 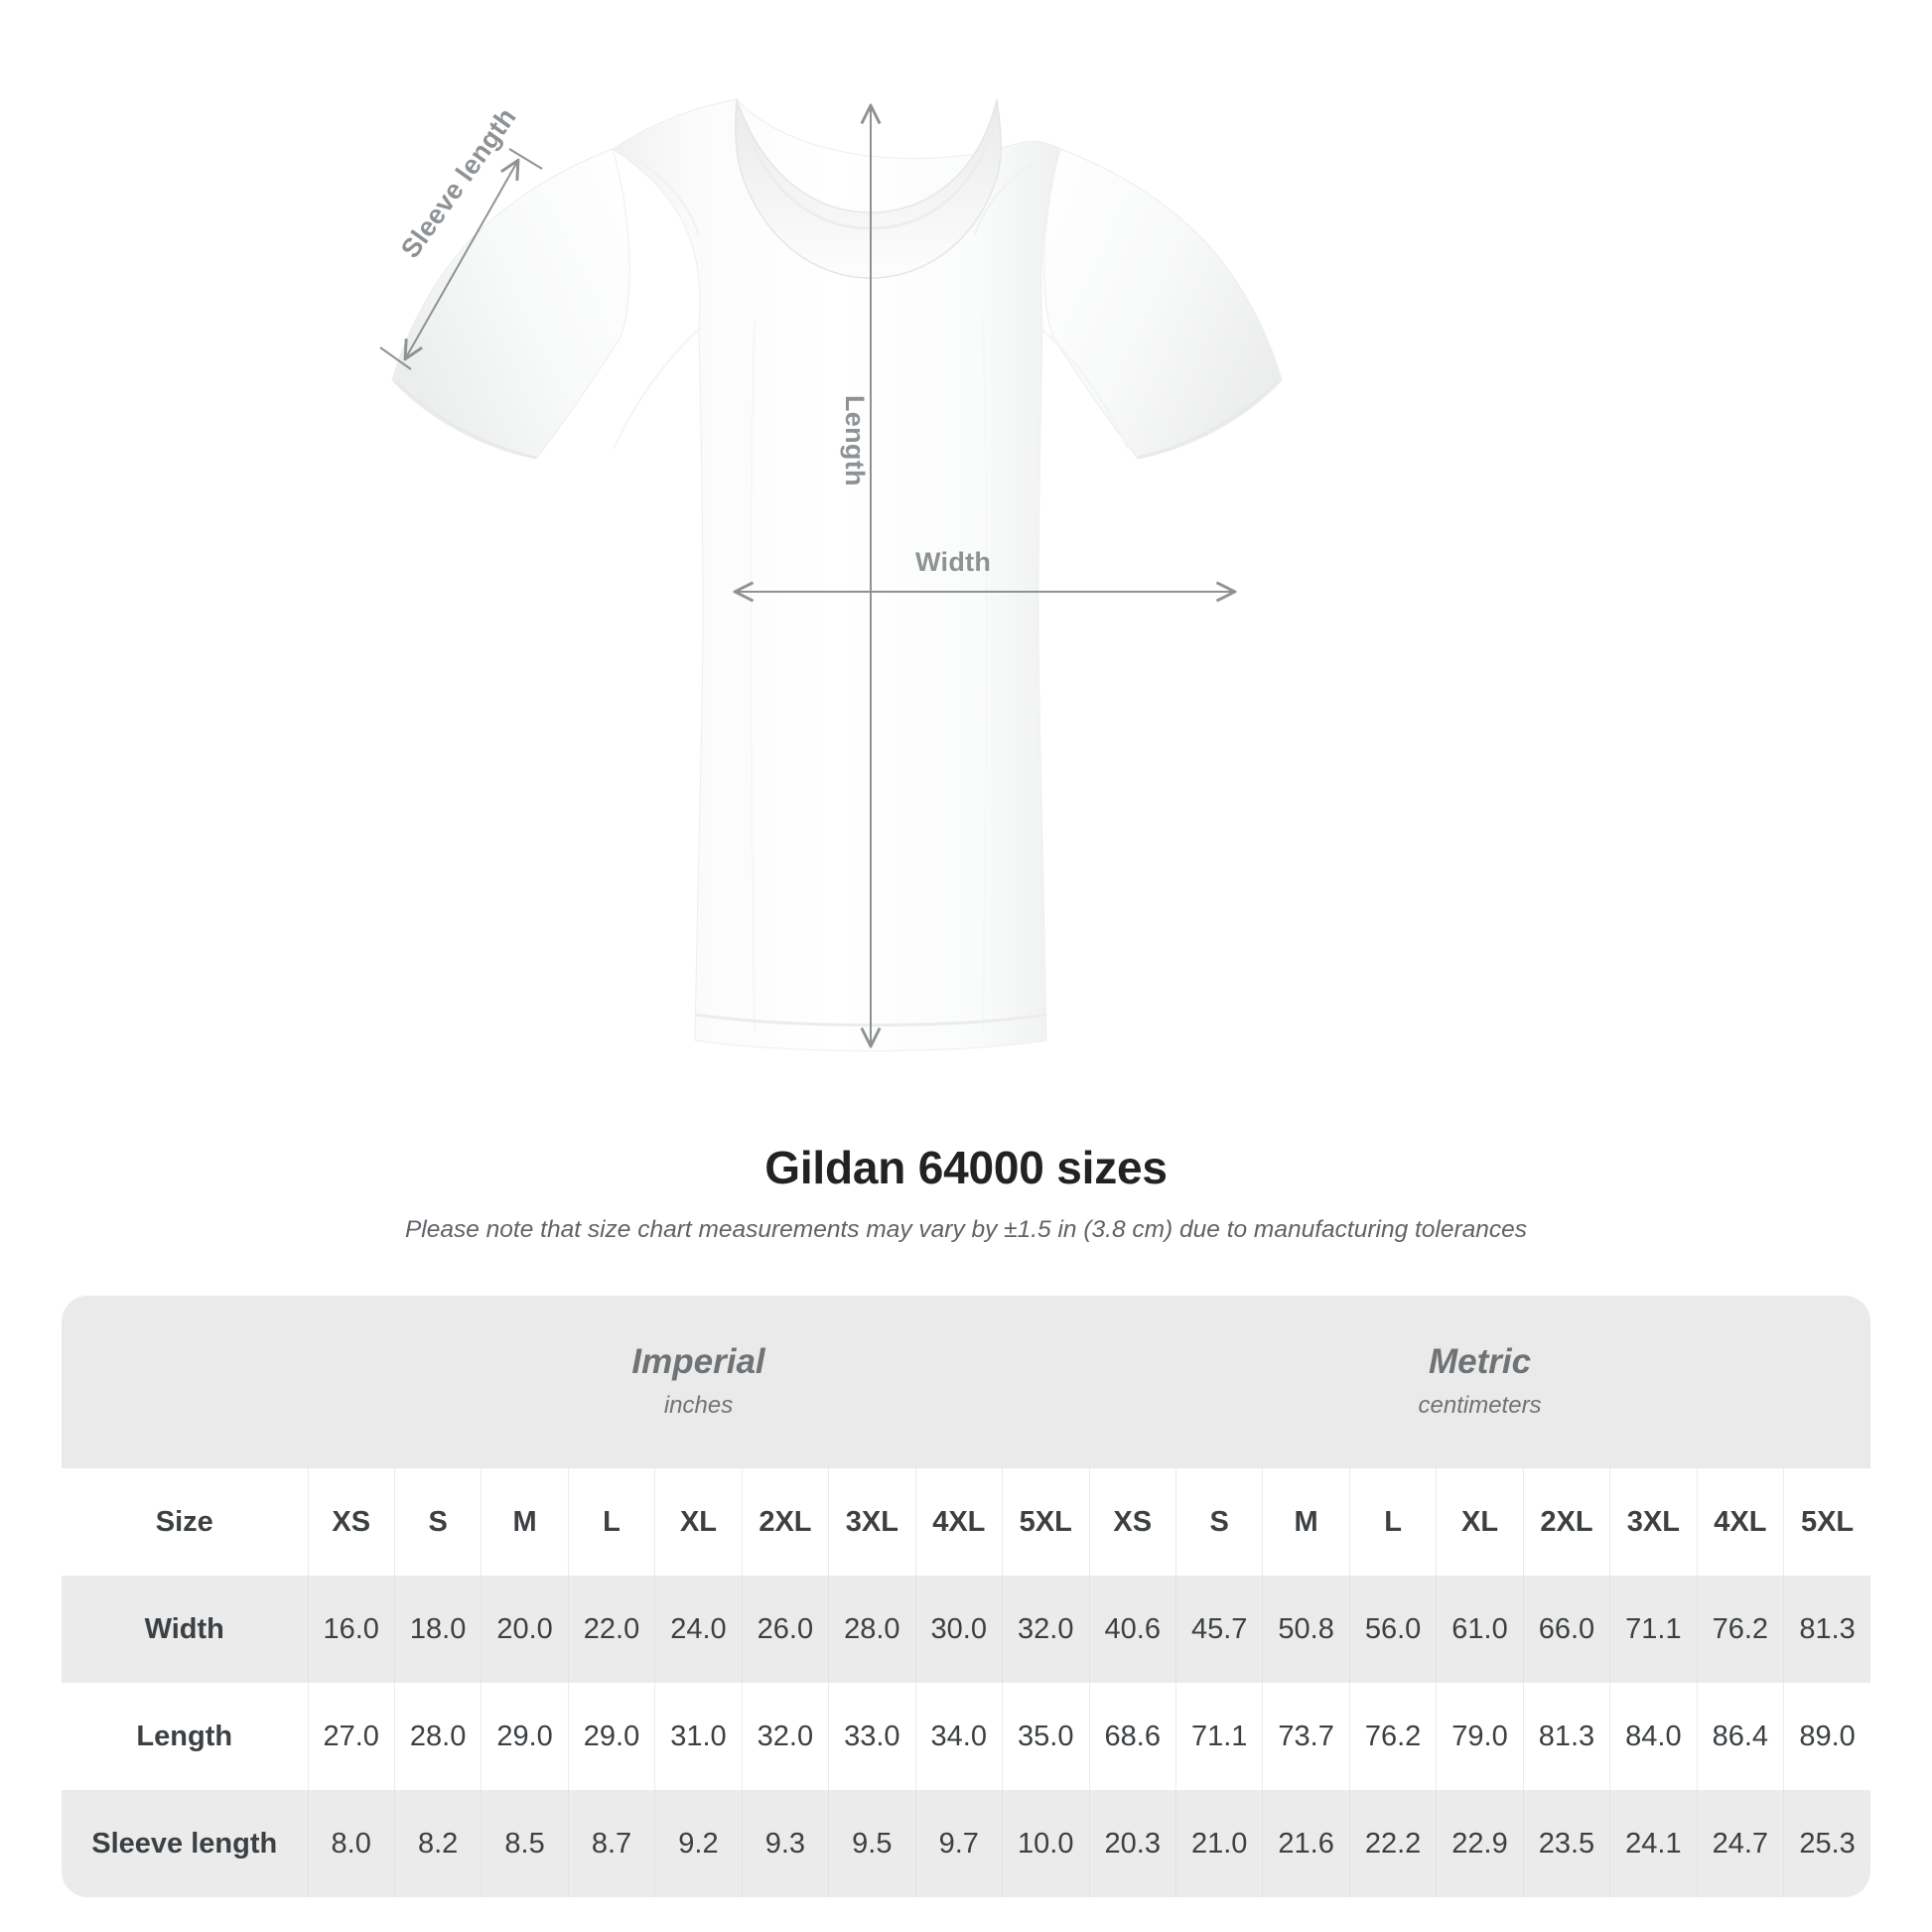 I want to click on unit-group-imperial: Imperial inches, so click(x=699, y=1382).